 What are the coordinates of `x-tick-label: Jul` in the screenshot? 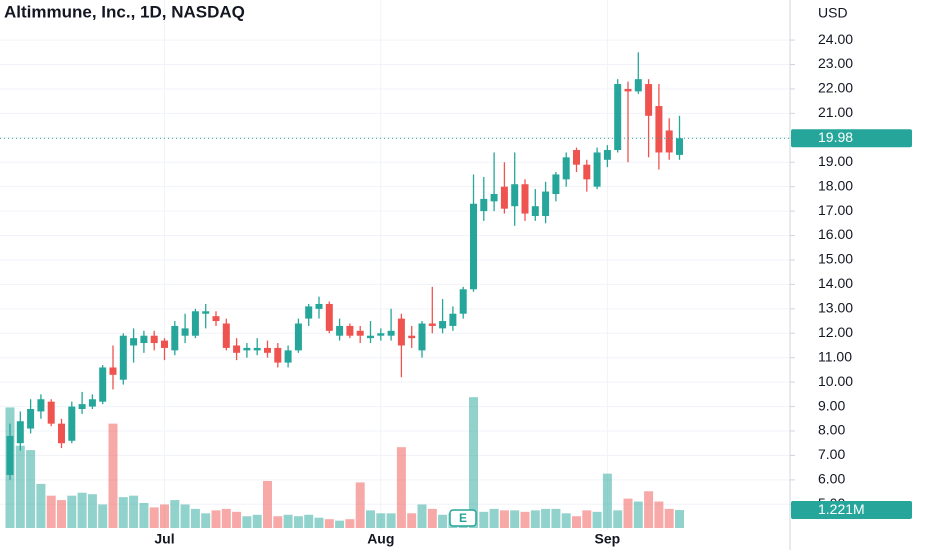 It's located at (164, 539).